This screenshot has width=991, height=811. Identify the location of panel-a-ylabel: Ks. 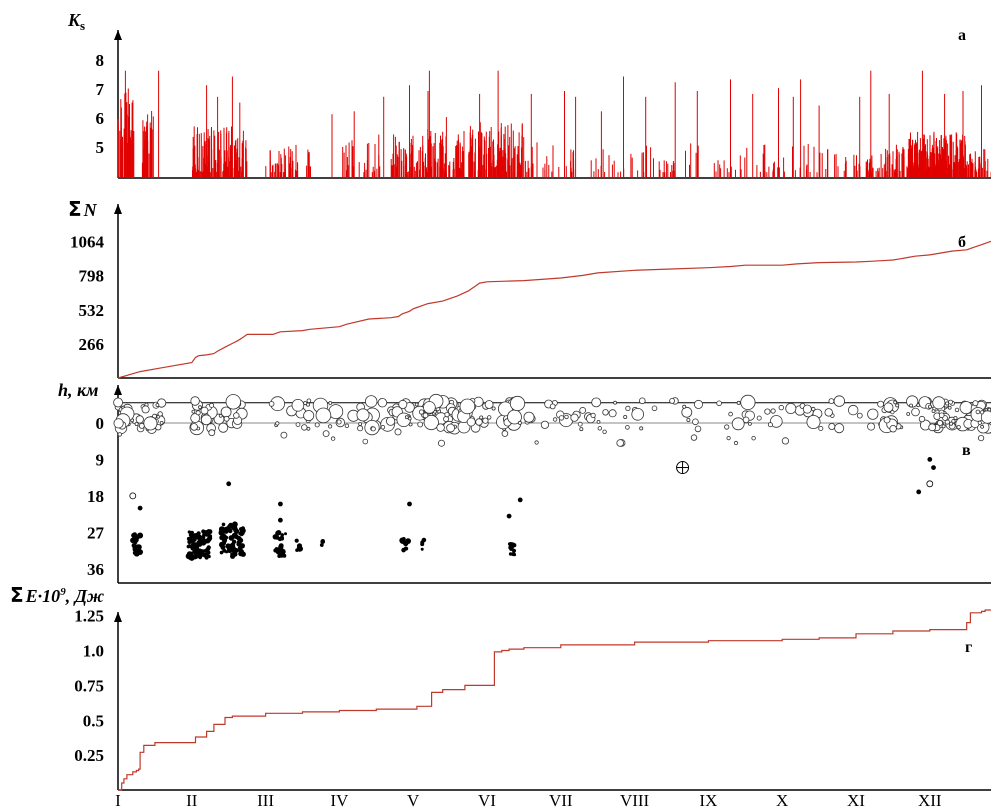
(76, 21).